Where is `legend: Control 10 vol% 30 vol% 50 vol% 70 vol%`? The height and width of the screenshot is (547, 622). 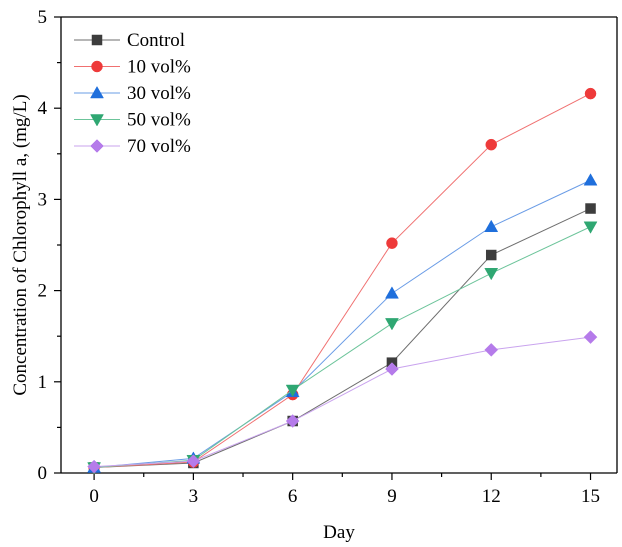
legend: Control 10 vol% 30 vol% 50 vol% 70 vol% is located at coordinates (132, 93).